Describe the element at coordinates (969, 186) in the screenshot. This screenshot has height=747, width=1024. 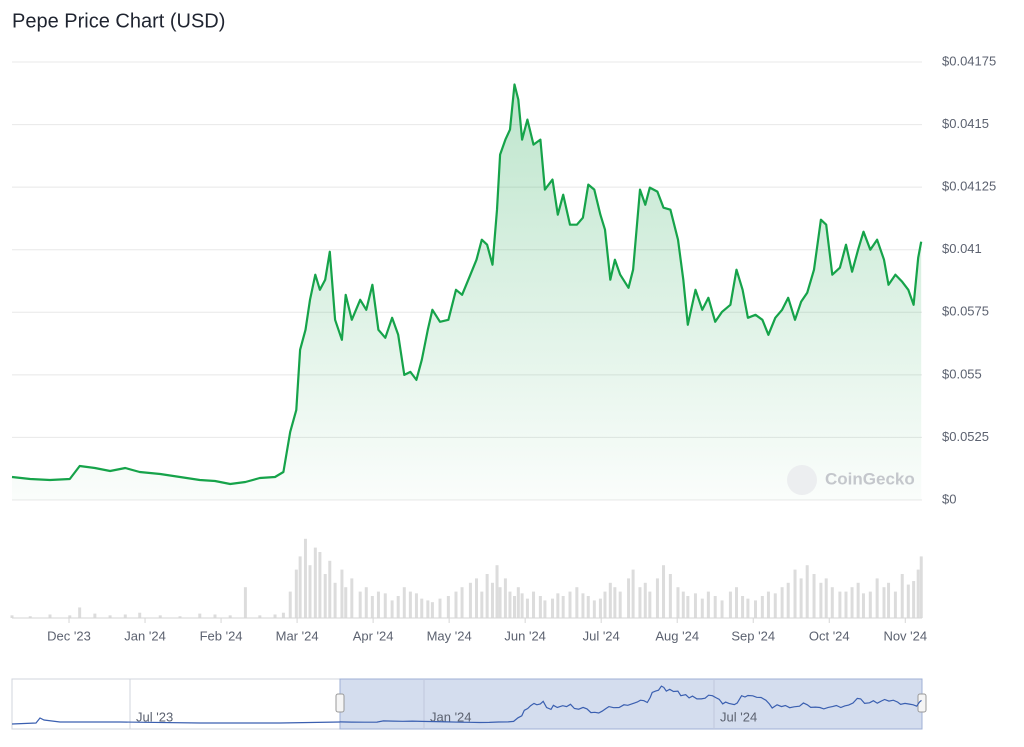
I see `y-tick-label: $0.04125` at that location.